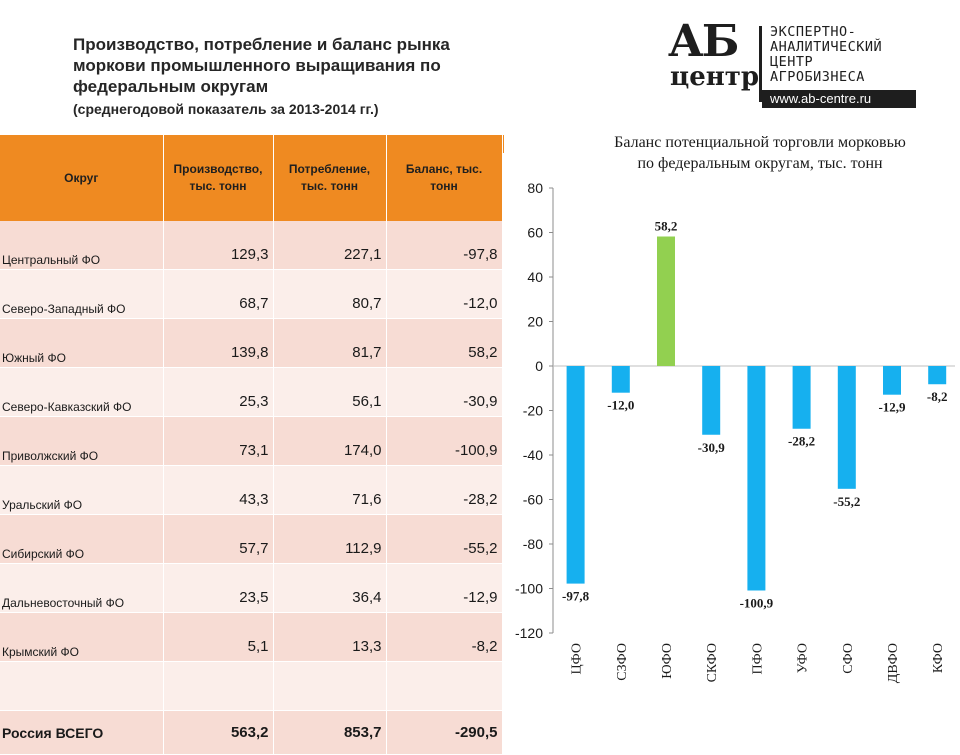 The image size is (960, 755). Describe the element at coordinates (667, 661) in the screenshot. I see `x-tick-label: ЮФО` at that location.